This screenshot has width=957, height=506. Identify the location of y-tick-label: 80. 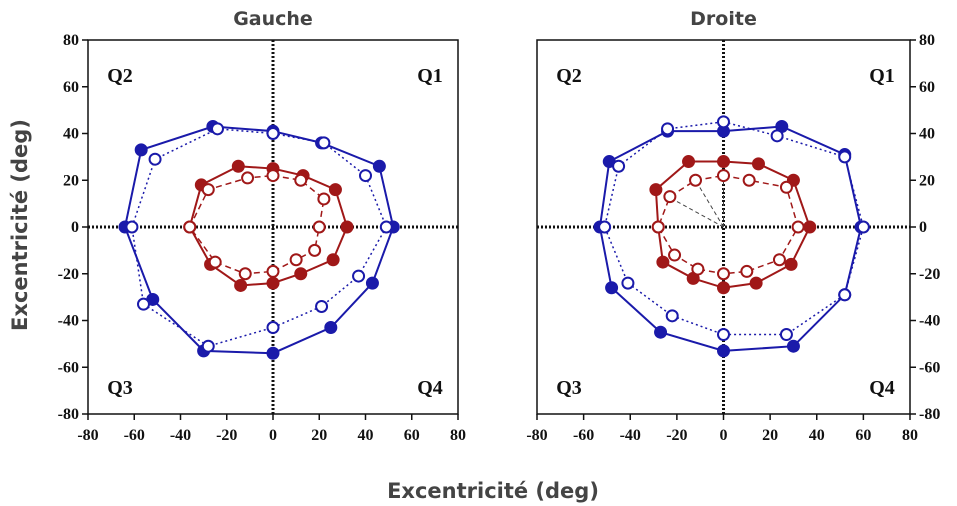
(71, 40).